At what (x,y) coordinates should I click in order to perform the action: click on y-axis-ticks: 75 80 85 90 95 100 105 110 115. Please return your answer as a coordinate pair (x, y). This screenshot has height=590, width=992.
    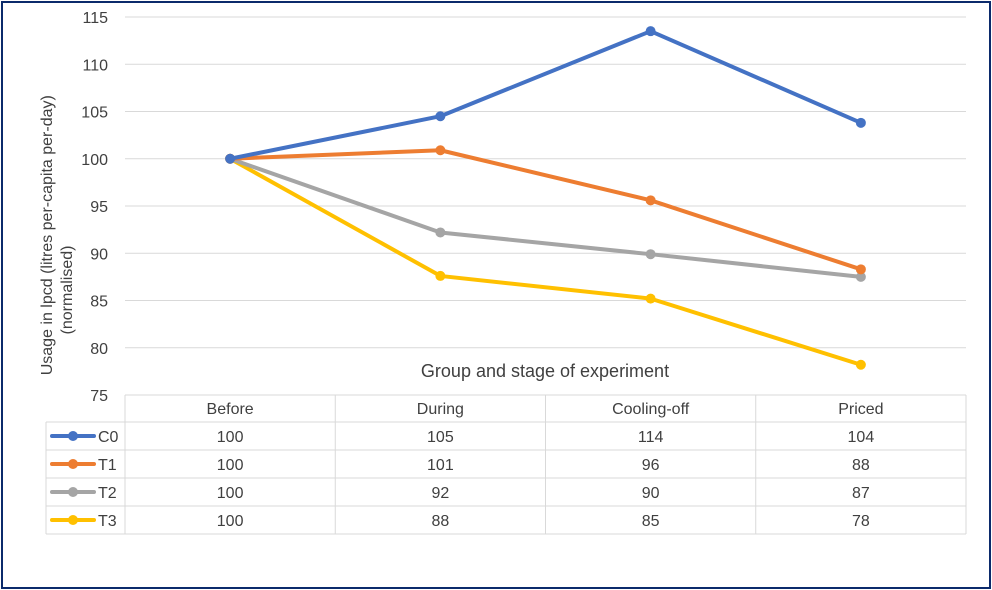
    Looking at the image, I should click on (94, 207).